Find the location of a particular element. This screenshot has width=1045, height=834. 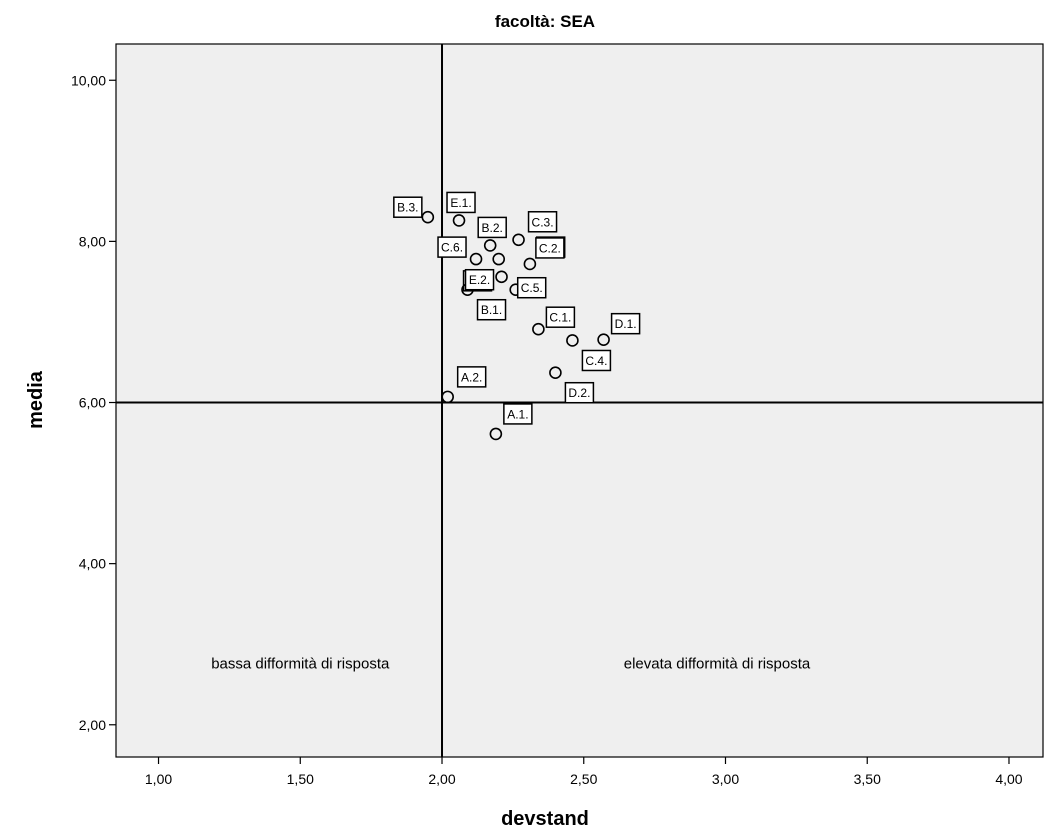

chart-title: facoltà: SEA is located at coordinates (545, 21).